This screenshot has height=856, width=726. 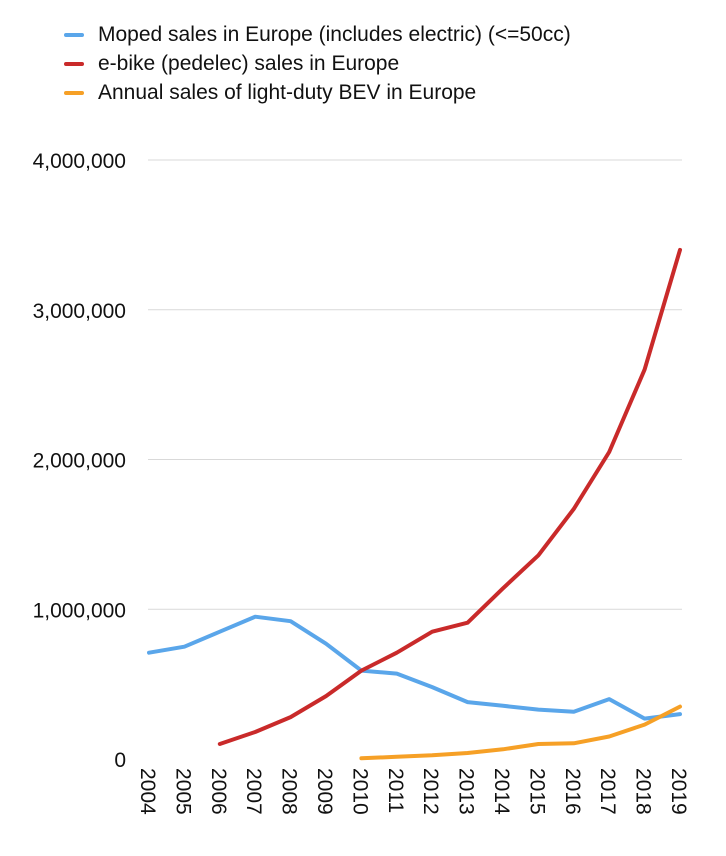 I want to click on y-tick-label: 1,000,000, so click(x=79, y=610).